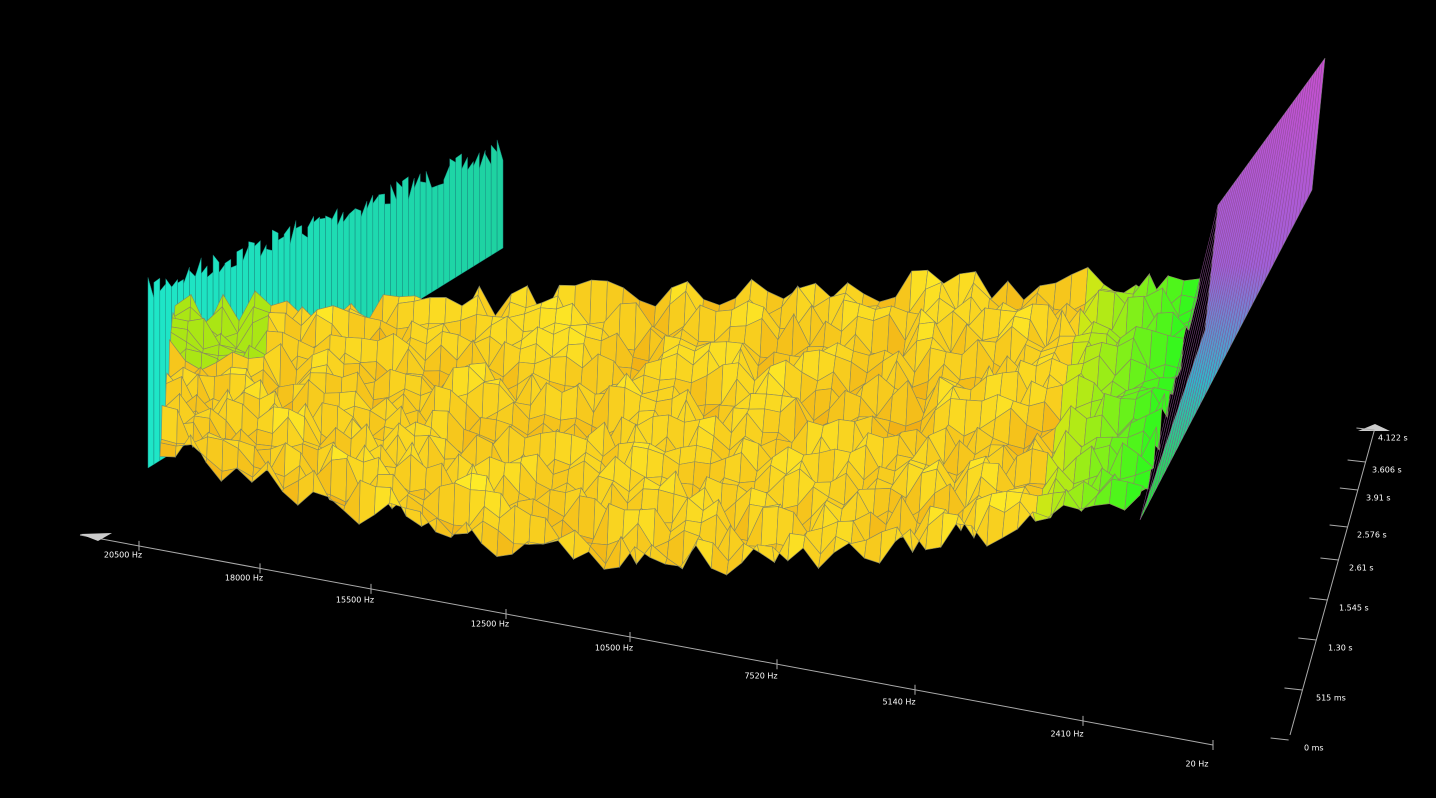 This screenshot has width=1436, height=798. Describe the element at coordinates (1332, 581) in the screenshot. I see `time-axis` at that location.